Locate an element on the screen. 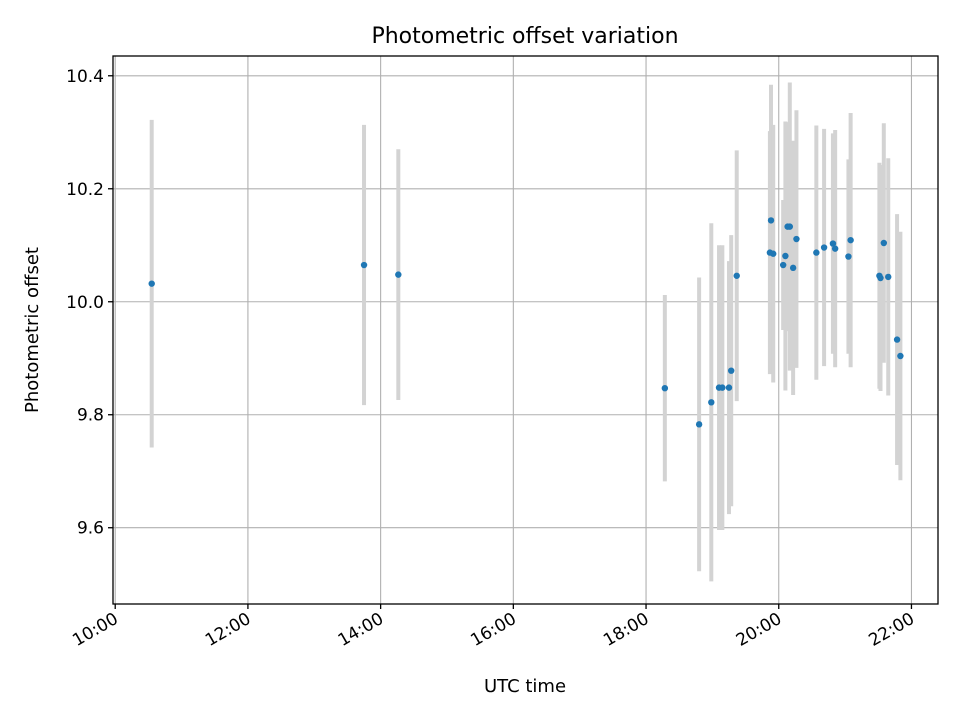  x-tick-label: 14:00 is located at coordinates (361, 630).